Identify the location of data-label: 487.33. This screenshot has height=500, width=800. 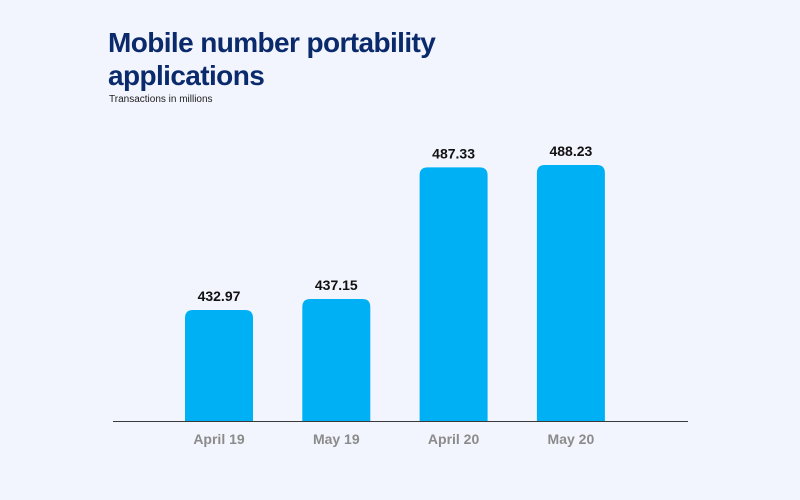
(453, 153).